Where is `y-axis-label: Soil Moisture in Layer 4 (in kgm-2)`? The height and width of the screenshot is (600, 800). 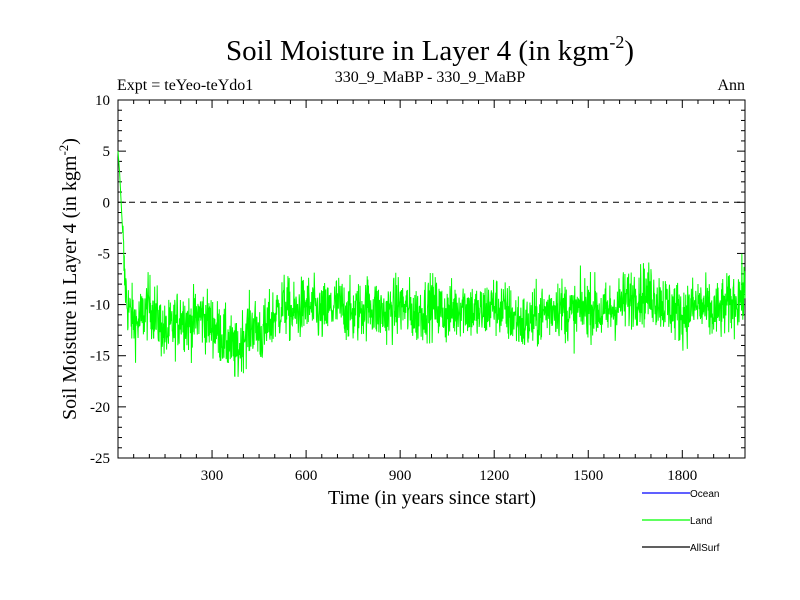
y-axis-label: Soil Moisture in Layer 4 (in kgm-2) is located at coordinates (68, 279).